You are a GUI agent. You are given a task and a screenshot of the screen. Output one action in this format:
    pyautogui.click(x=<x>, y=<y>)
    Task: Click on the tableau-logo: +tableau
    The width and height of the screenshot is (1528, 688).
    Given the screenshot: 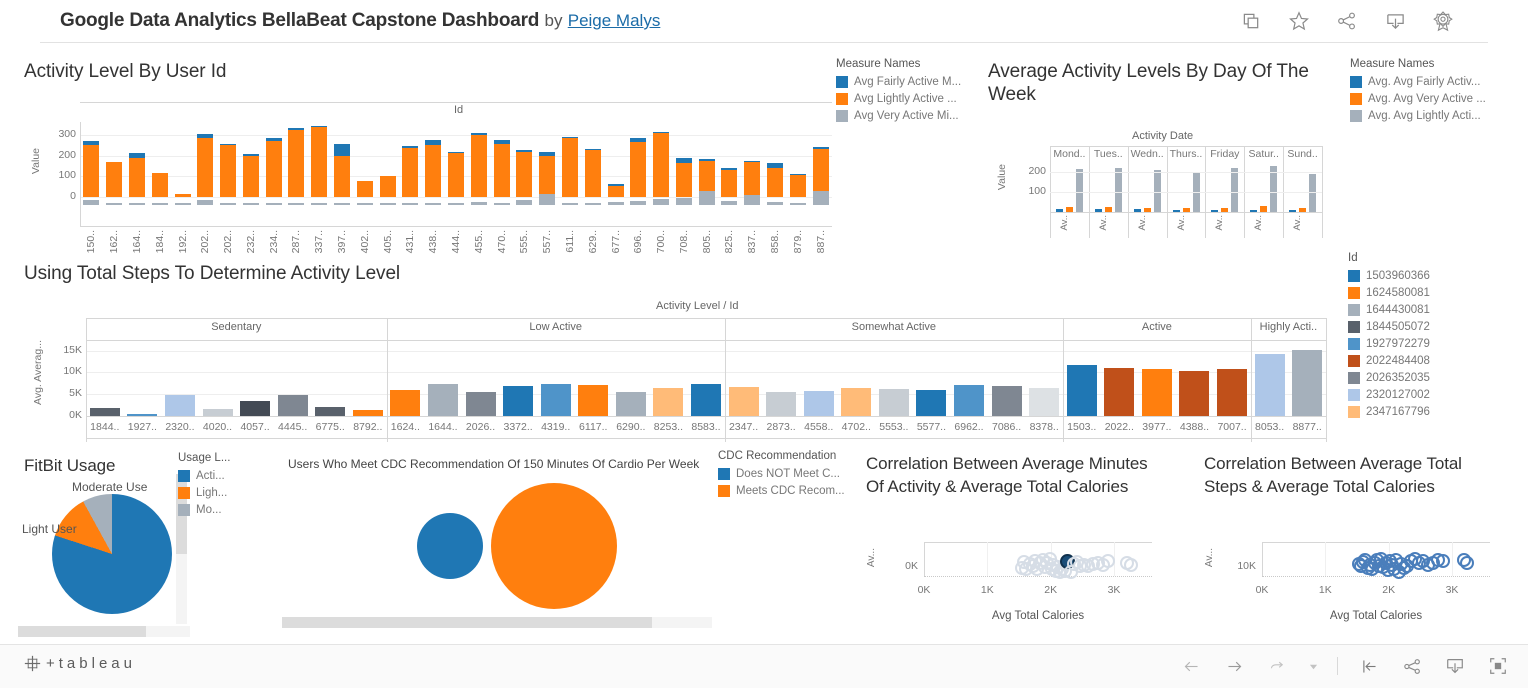 What is the action you would take?
    pyautogui.click(x=80, y=663)
    